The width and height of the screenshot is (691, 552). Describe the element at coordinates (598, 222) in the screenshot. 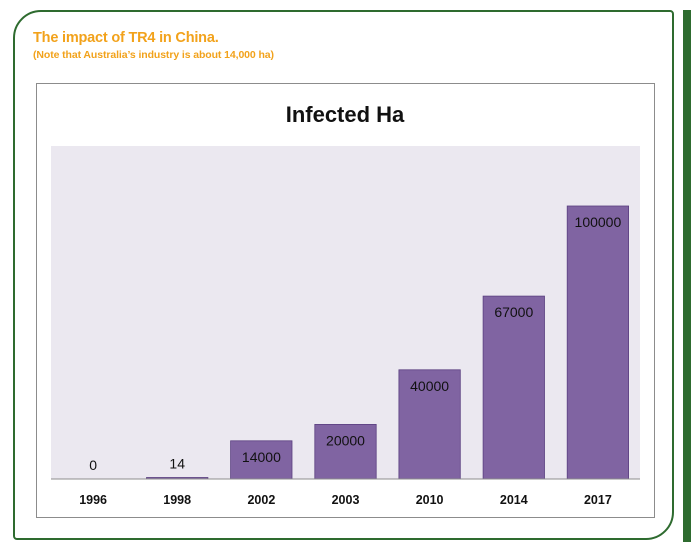

I see `data-label-2017: 100000` at that location.